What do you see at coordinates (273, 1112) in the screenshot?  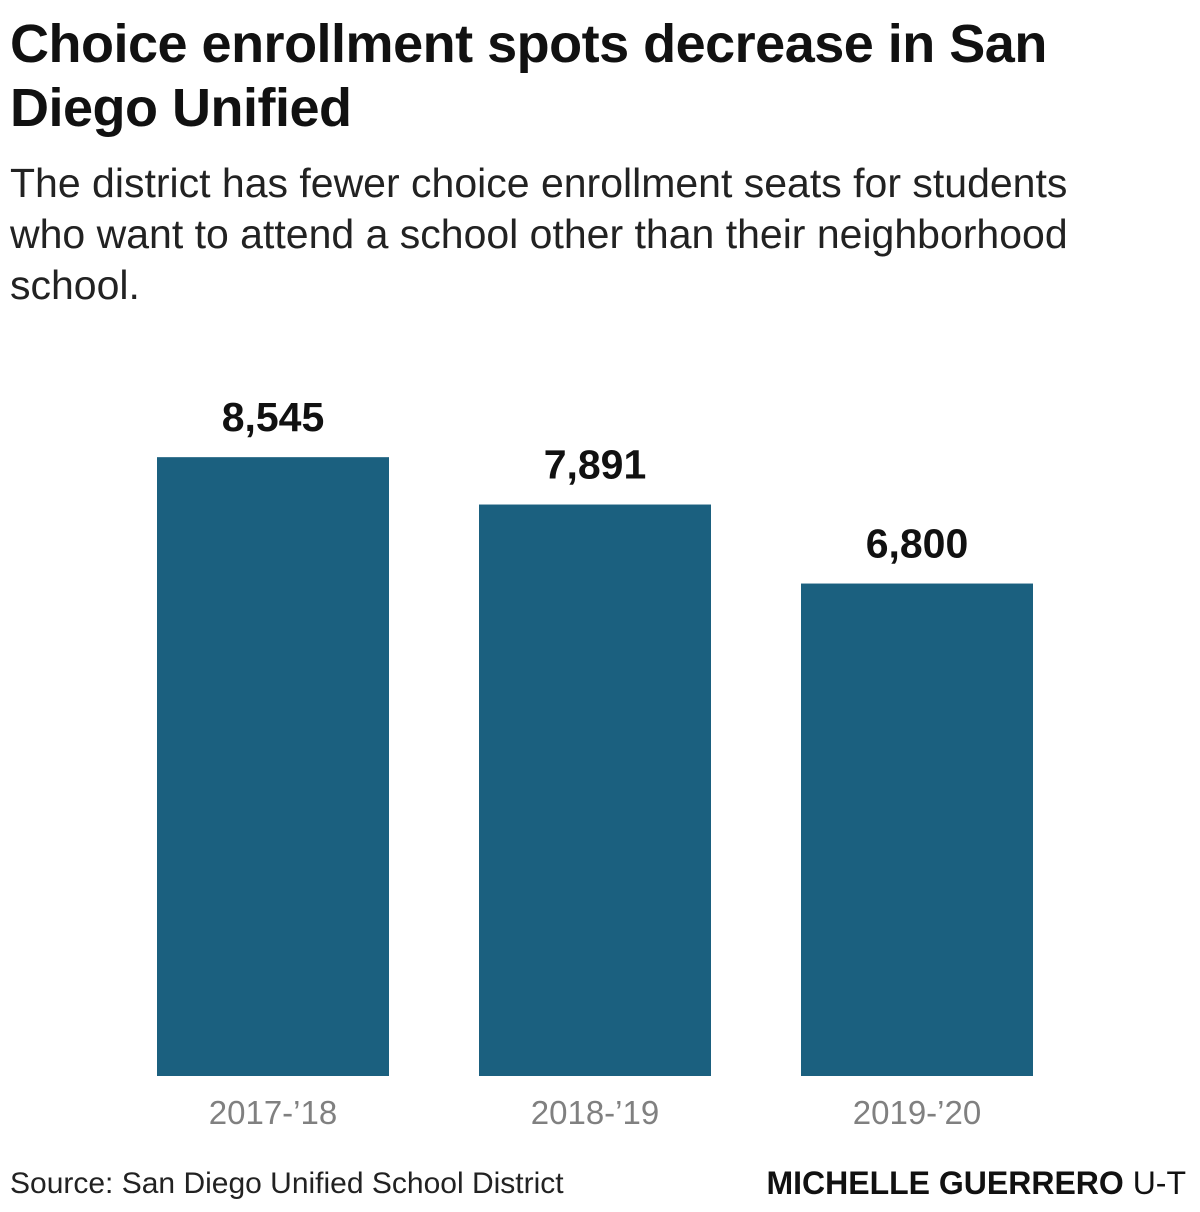 I see `x-tick-label-1: 2017-’18` at bounding box center [273, 1112].